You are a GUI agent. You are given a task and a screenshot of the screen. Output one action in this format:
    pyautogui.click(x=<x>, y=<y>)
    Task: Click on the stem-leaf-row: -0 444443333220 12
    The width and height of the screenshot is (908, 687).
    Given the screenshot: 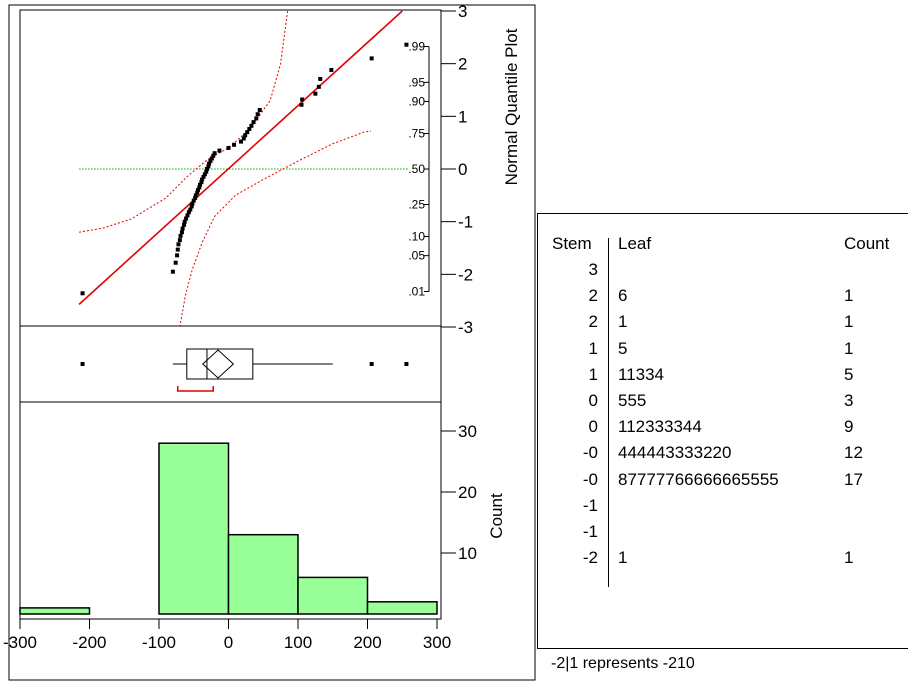 What is the action you would take?
    pyautogui.click(x=723, y=455)
    